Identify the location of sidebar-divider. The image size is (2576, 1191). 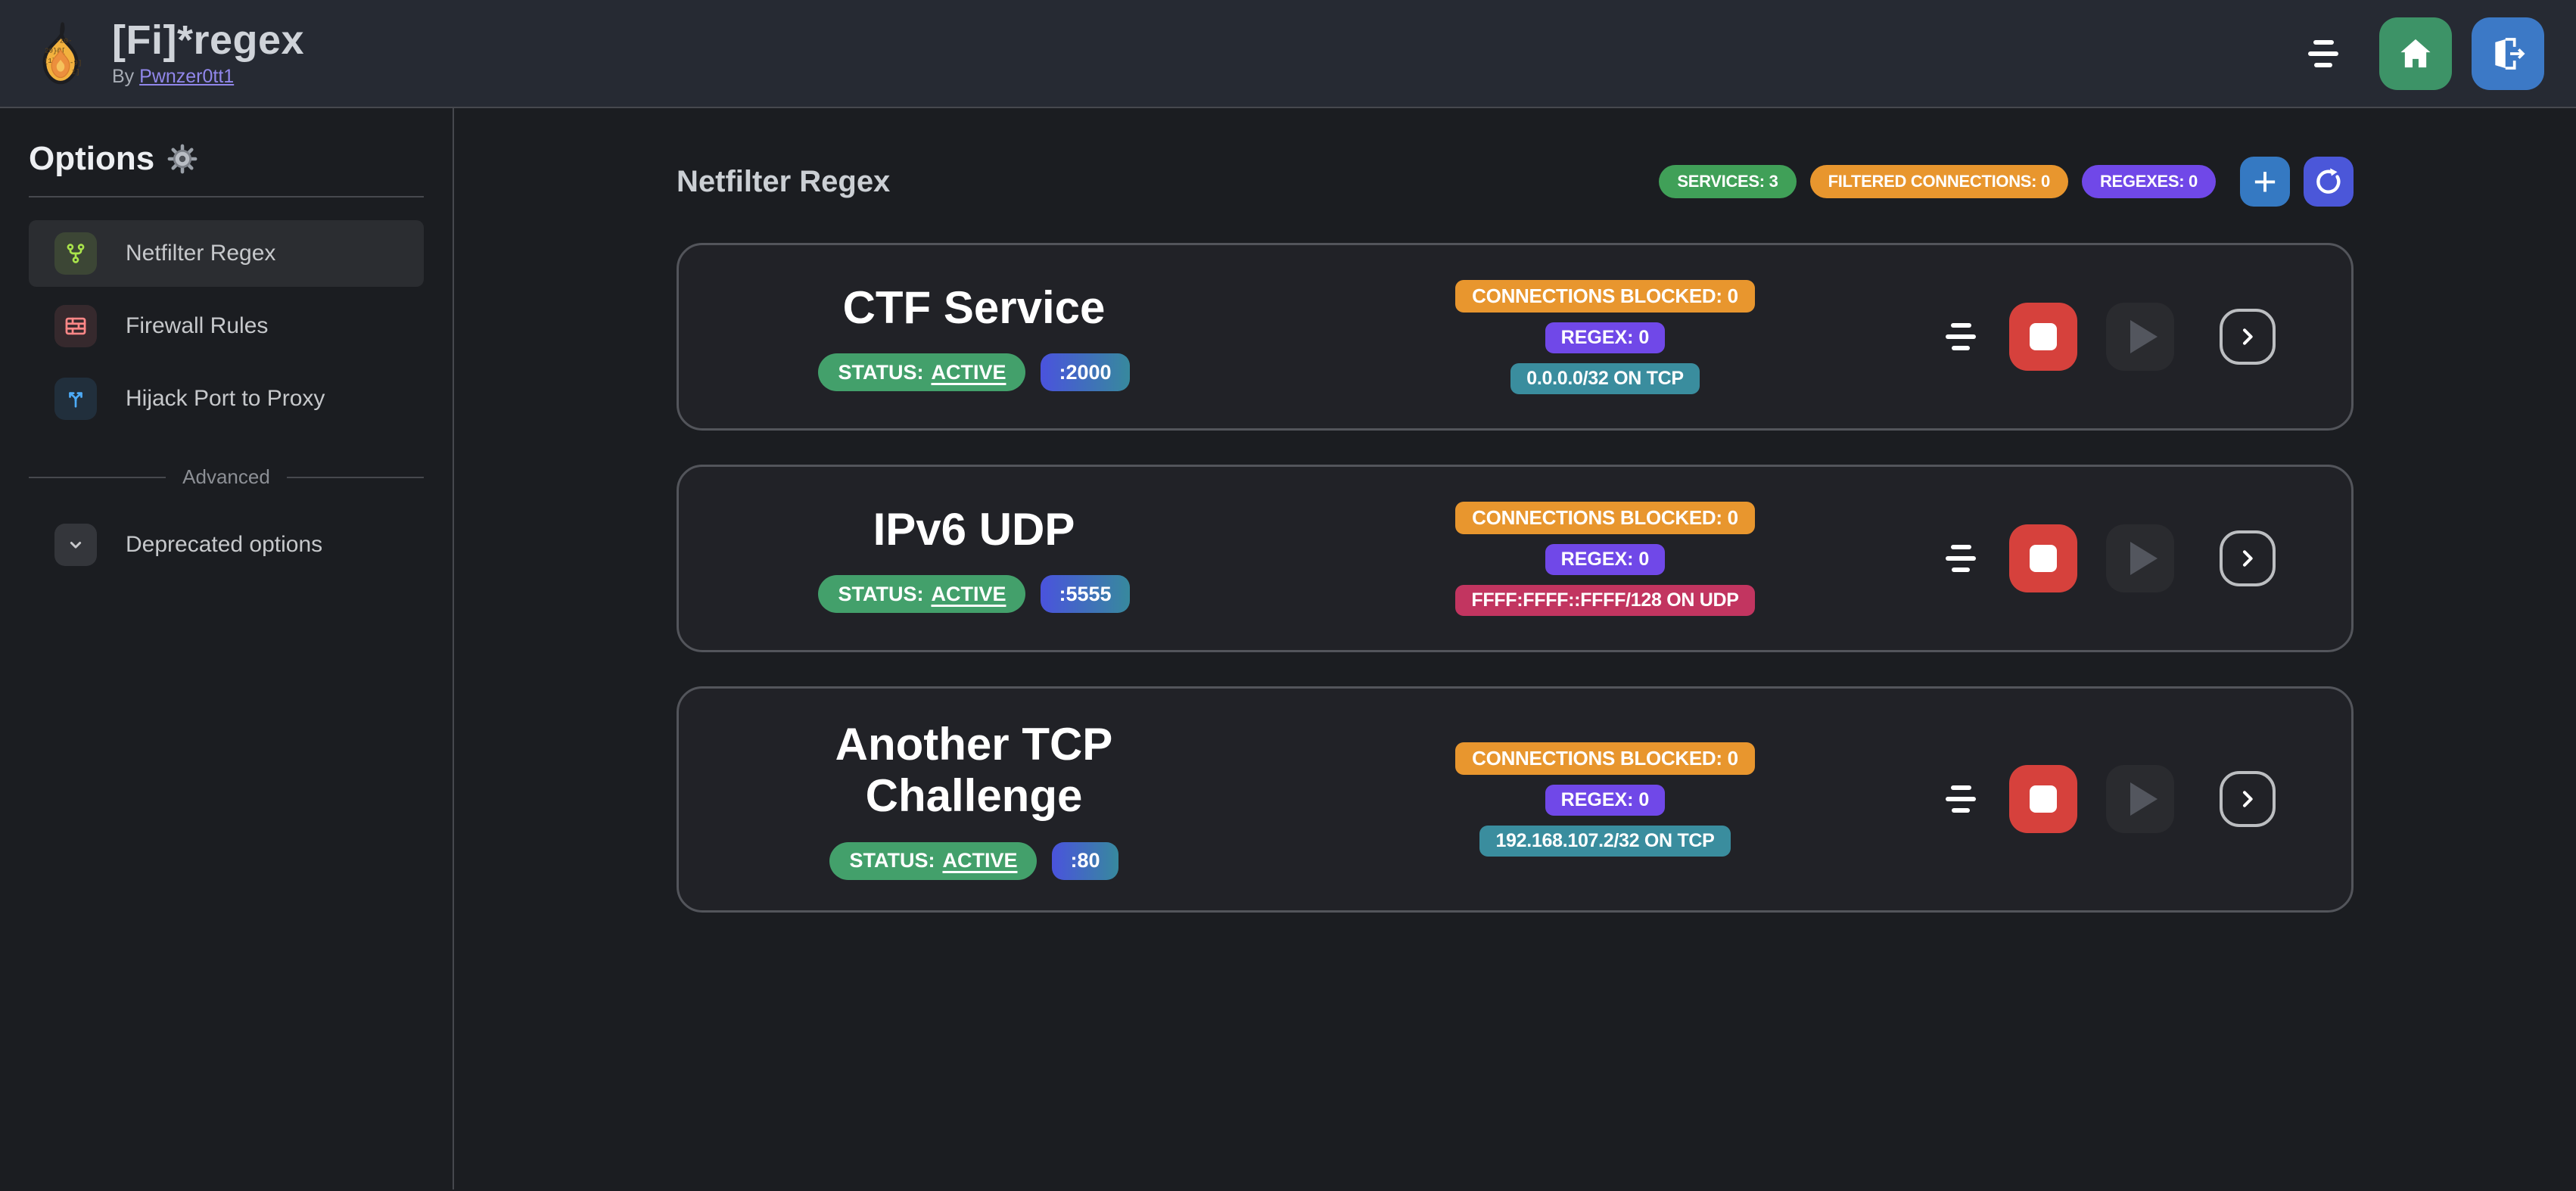
(227, 196).